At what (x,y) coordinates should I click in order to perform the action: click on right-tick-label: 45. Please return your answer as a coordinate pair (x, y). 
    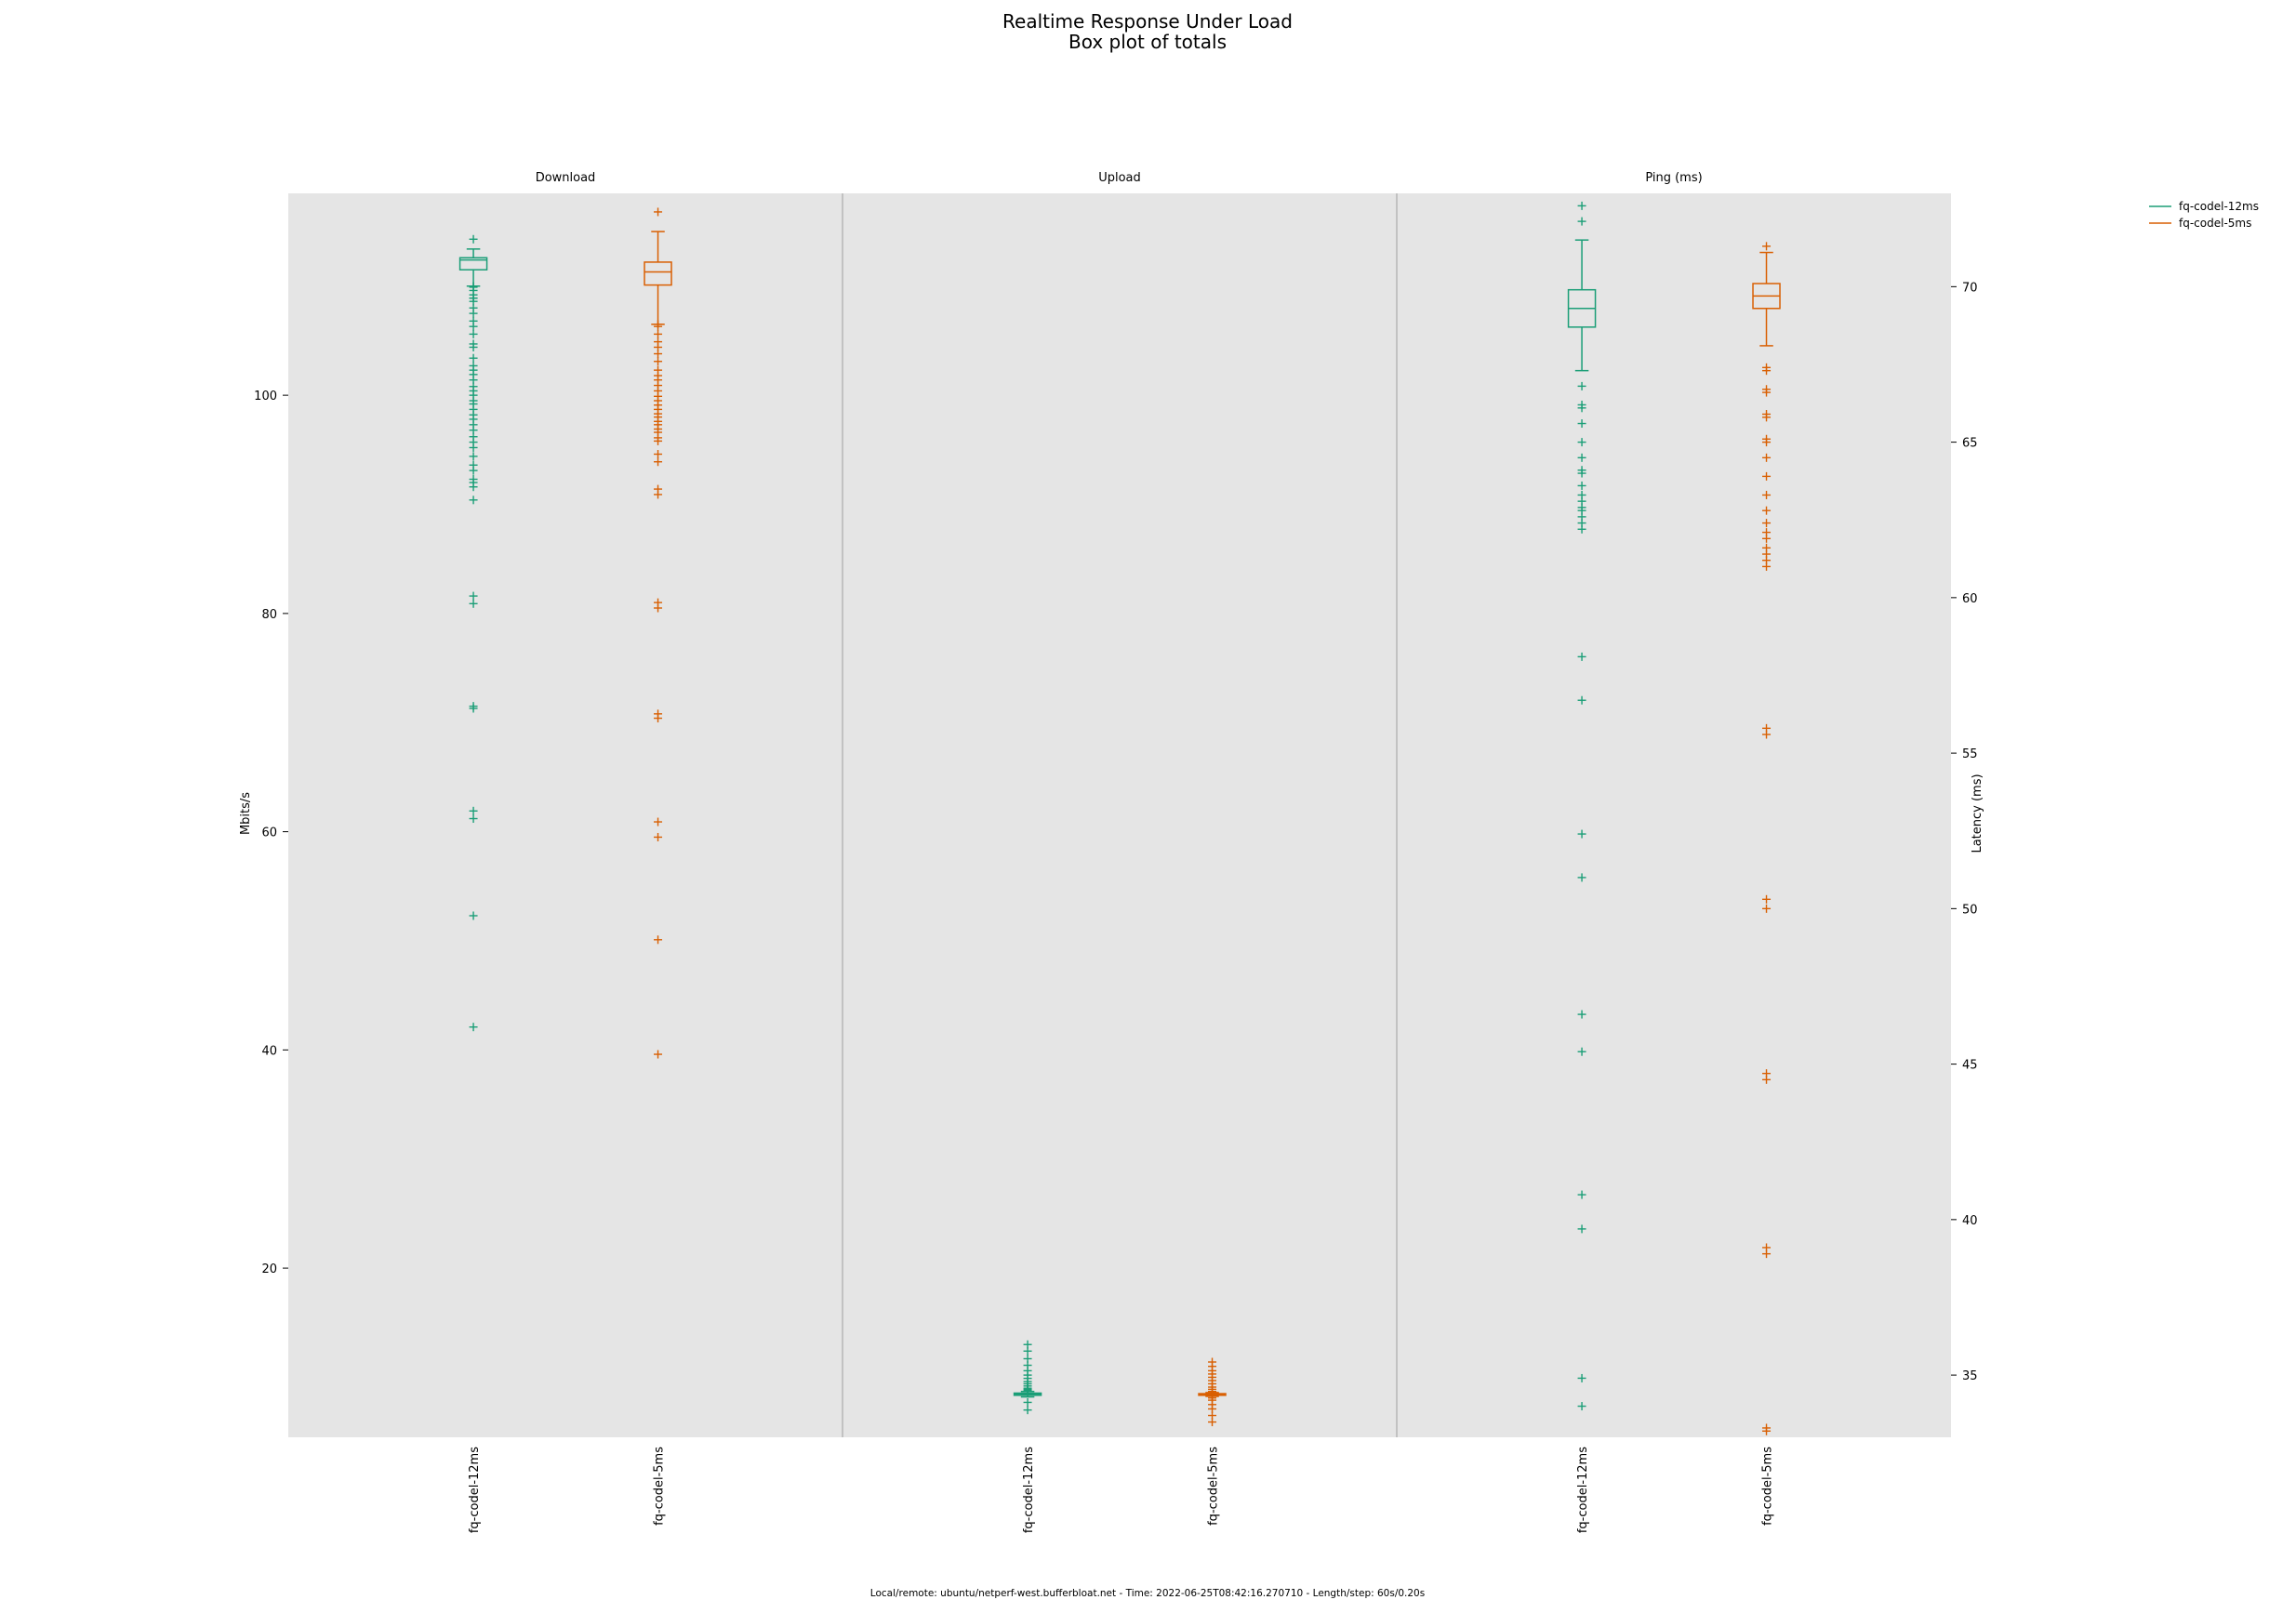
    Looking at the image, I should click on (1970, 1066).